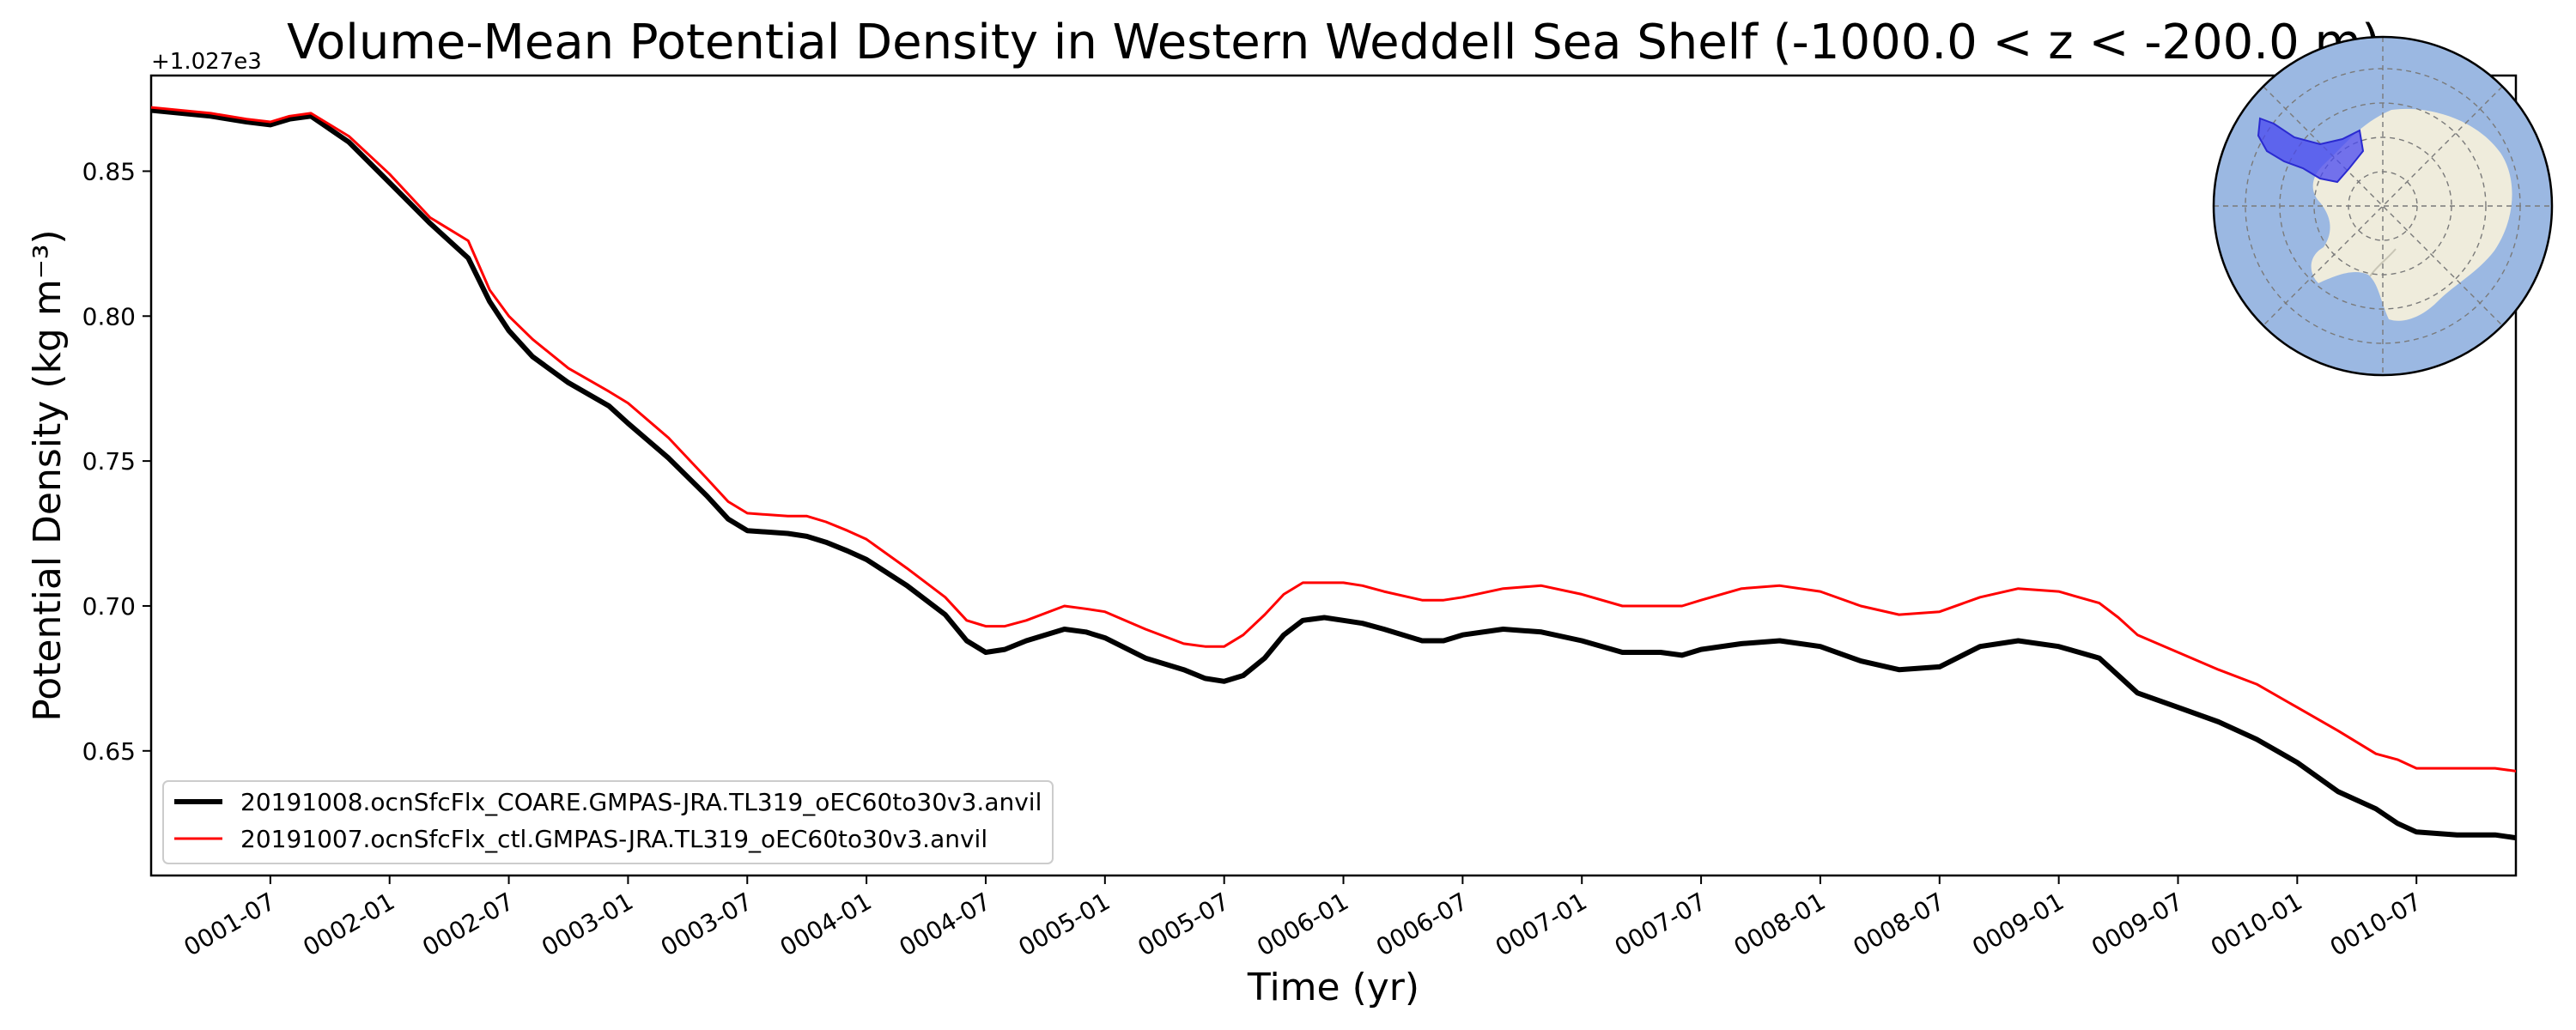 Image resolution: width=2576 pixels, height=1030 pixels. I want to click on x-tick-label: 0010-01, so click(2257, 924).